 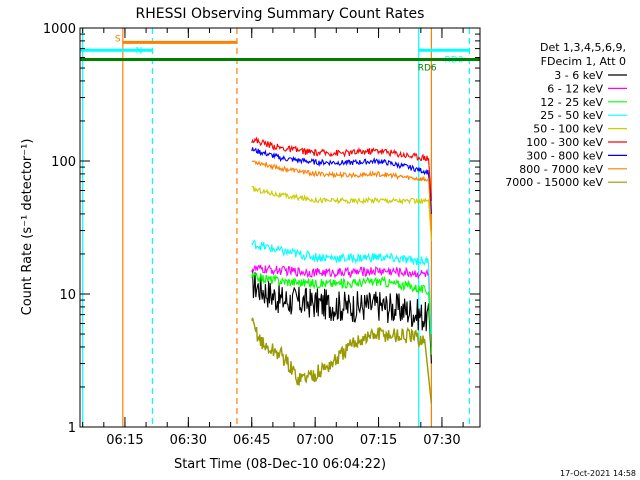 What do you see at coordinates (583, 61) in the screenshot?
I see `legend-header-2: FDecim 1, Att 0` at bounding box center [583, 61].